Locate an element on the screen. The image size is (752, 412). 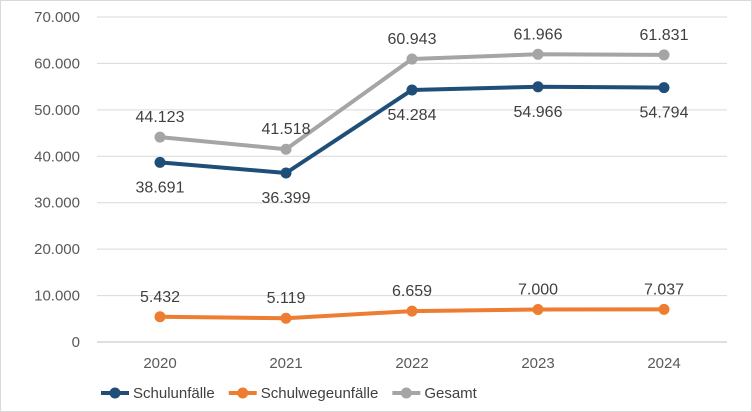
data-label: 54.794 is located at coordinates (664, 113).